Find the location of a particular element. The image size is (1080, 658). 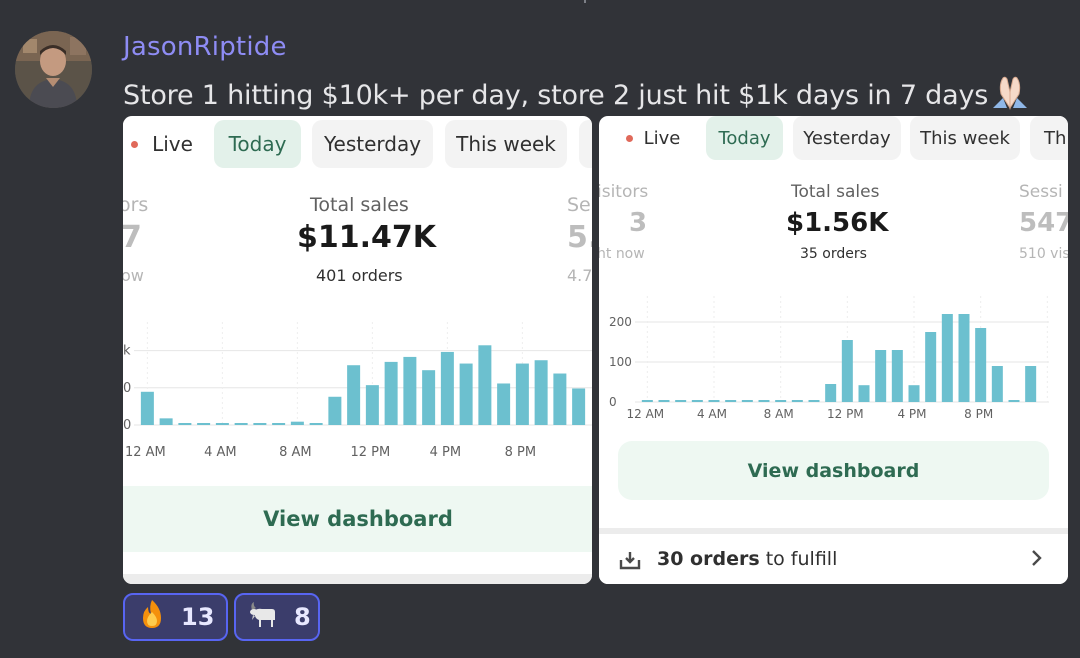

y-tick-label: 100 is located at coordinates (620, 362).